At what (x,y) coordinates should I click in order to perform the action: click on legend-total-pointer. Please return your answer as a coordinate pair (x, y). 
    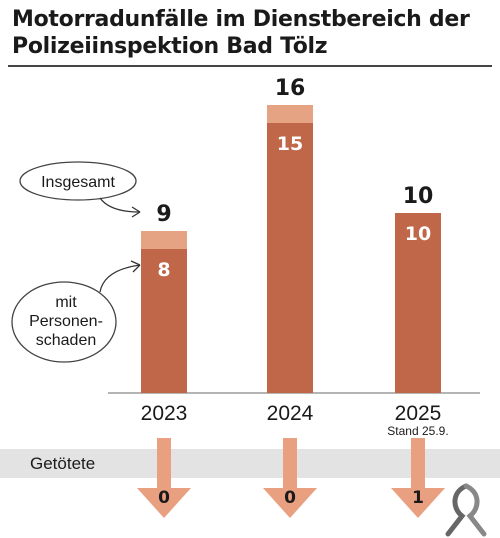
    Looking at the image, I should click on (120, 205).